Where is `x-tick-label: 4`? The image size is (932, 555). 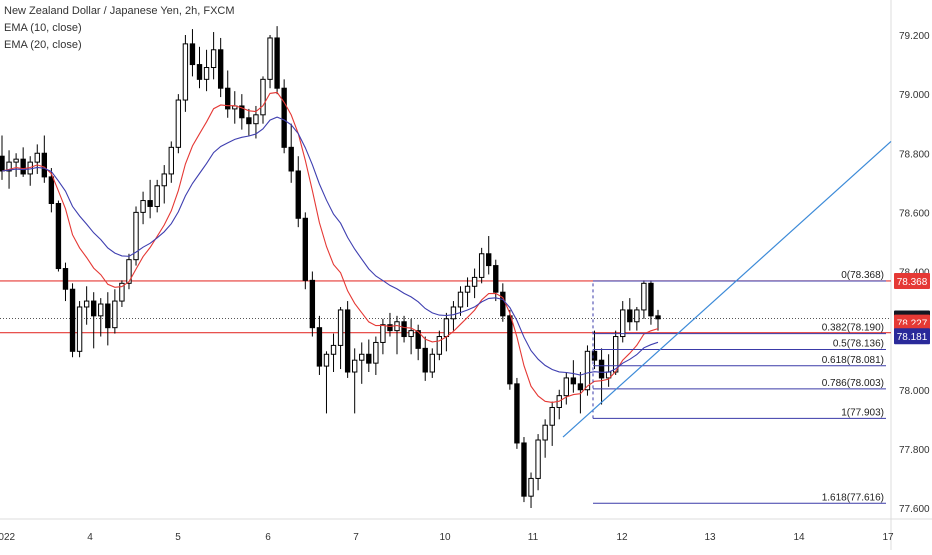 x-tick-label: 4 is located at coordinates (90, 537).